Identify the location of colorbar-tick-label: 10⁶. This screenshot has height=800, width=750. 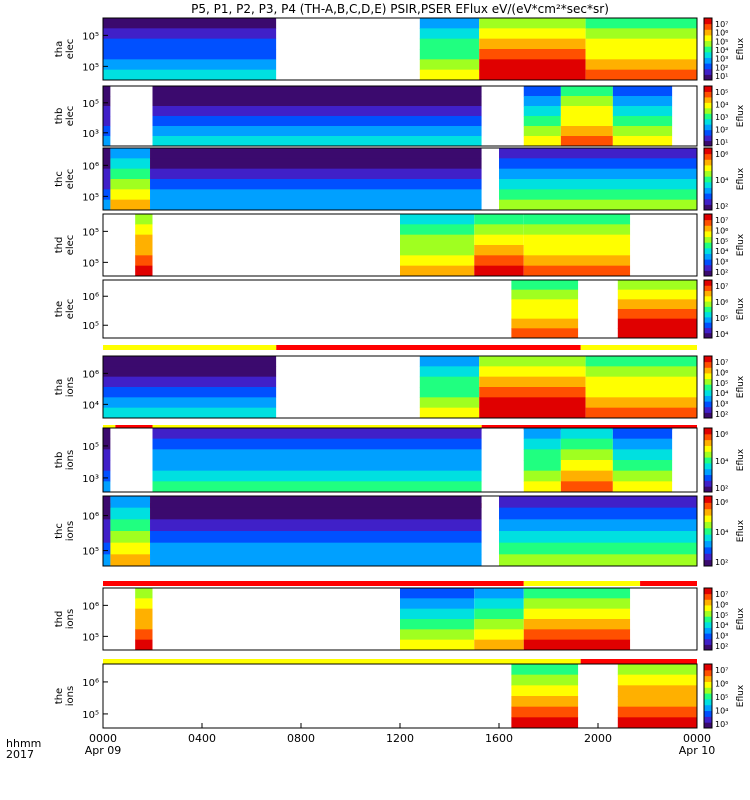
(721, 604).